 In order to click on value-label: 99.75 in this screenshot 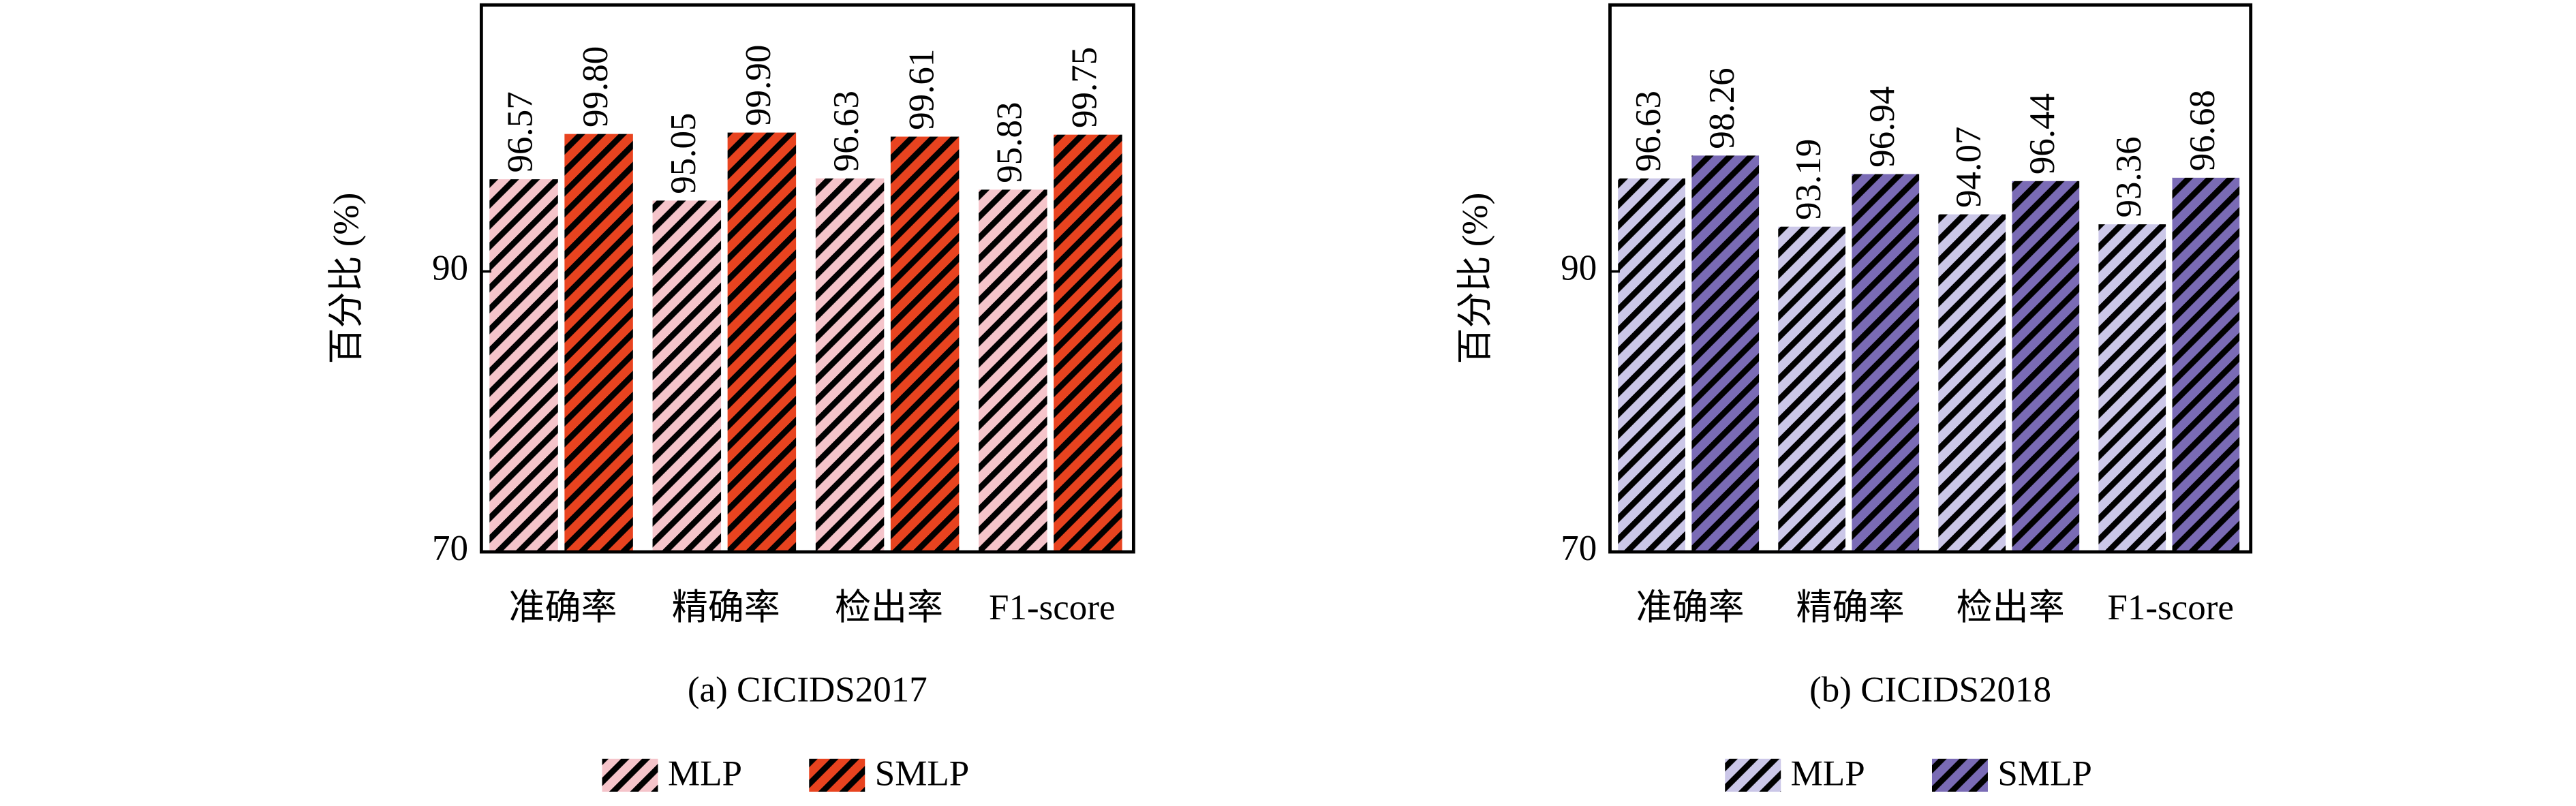, I will do `click(1085, 88)`.